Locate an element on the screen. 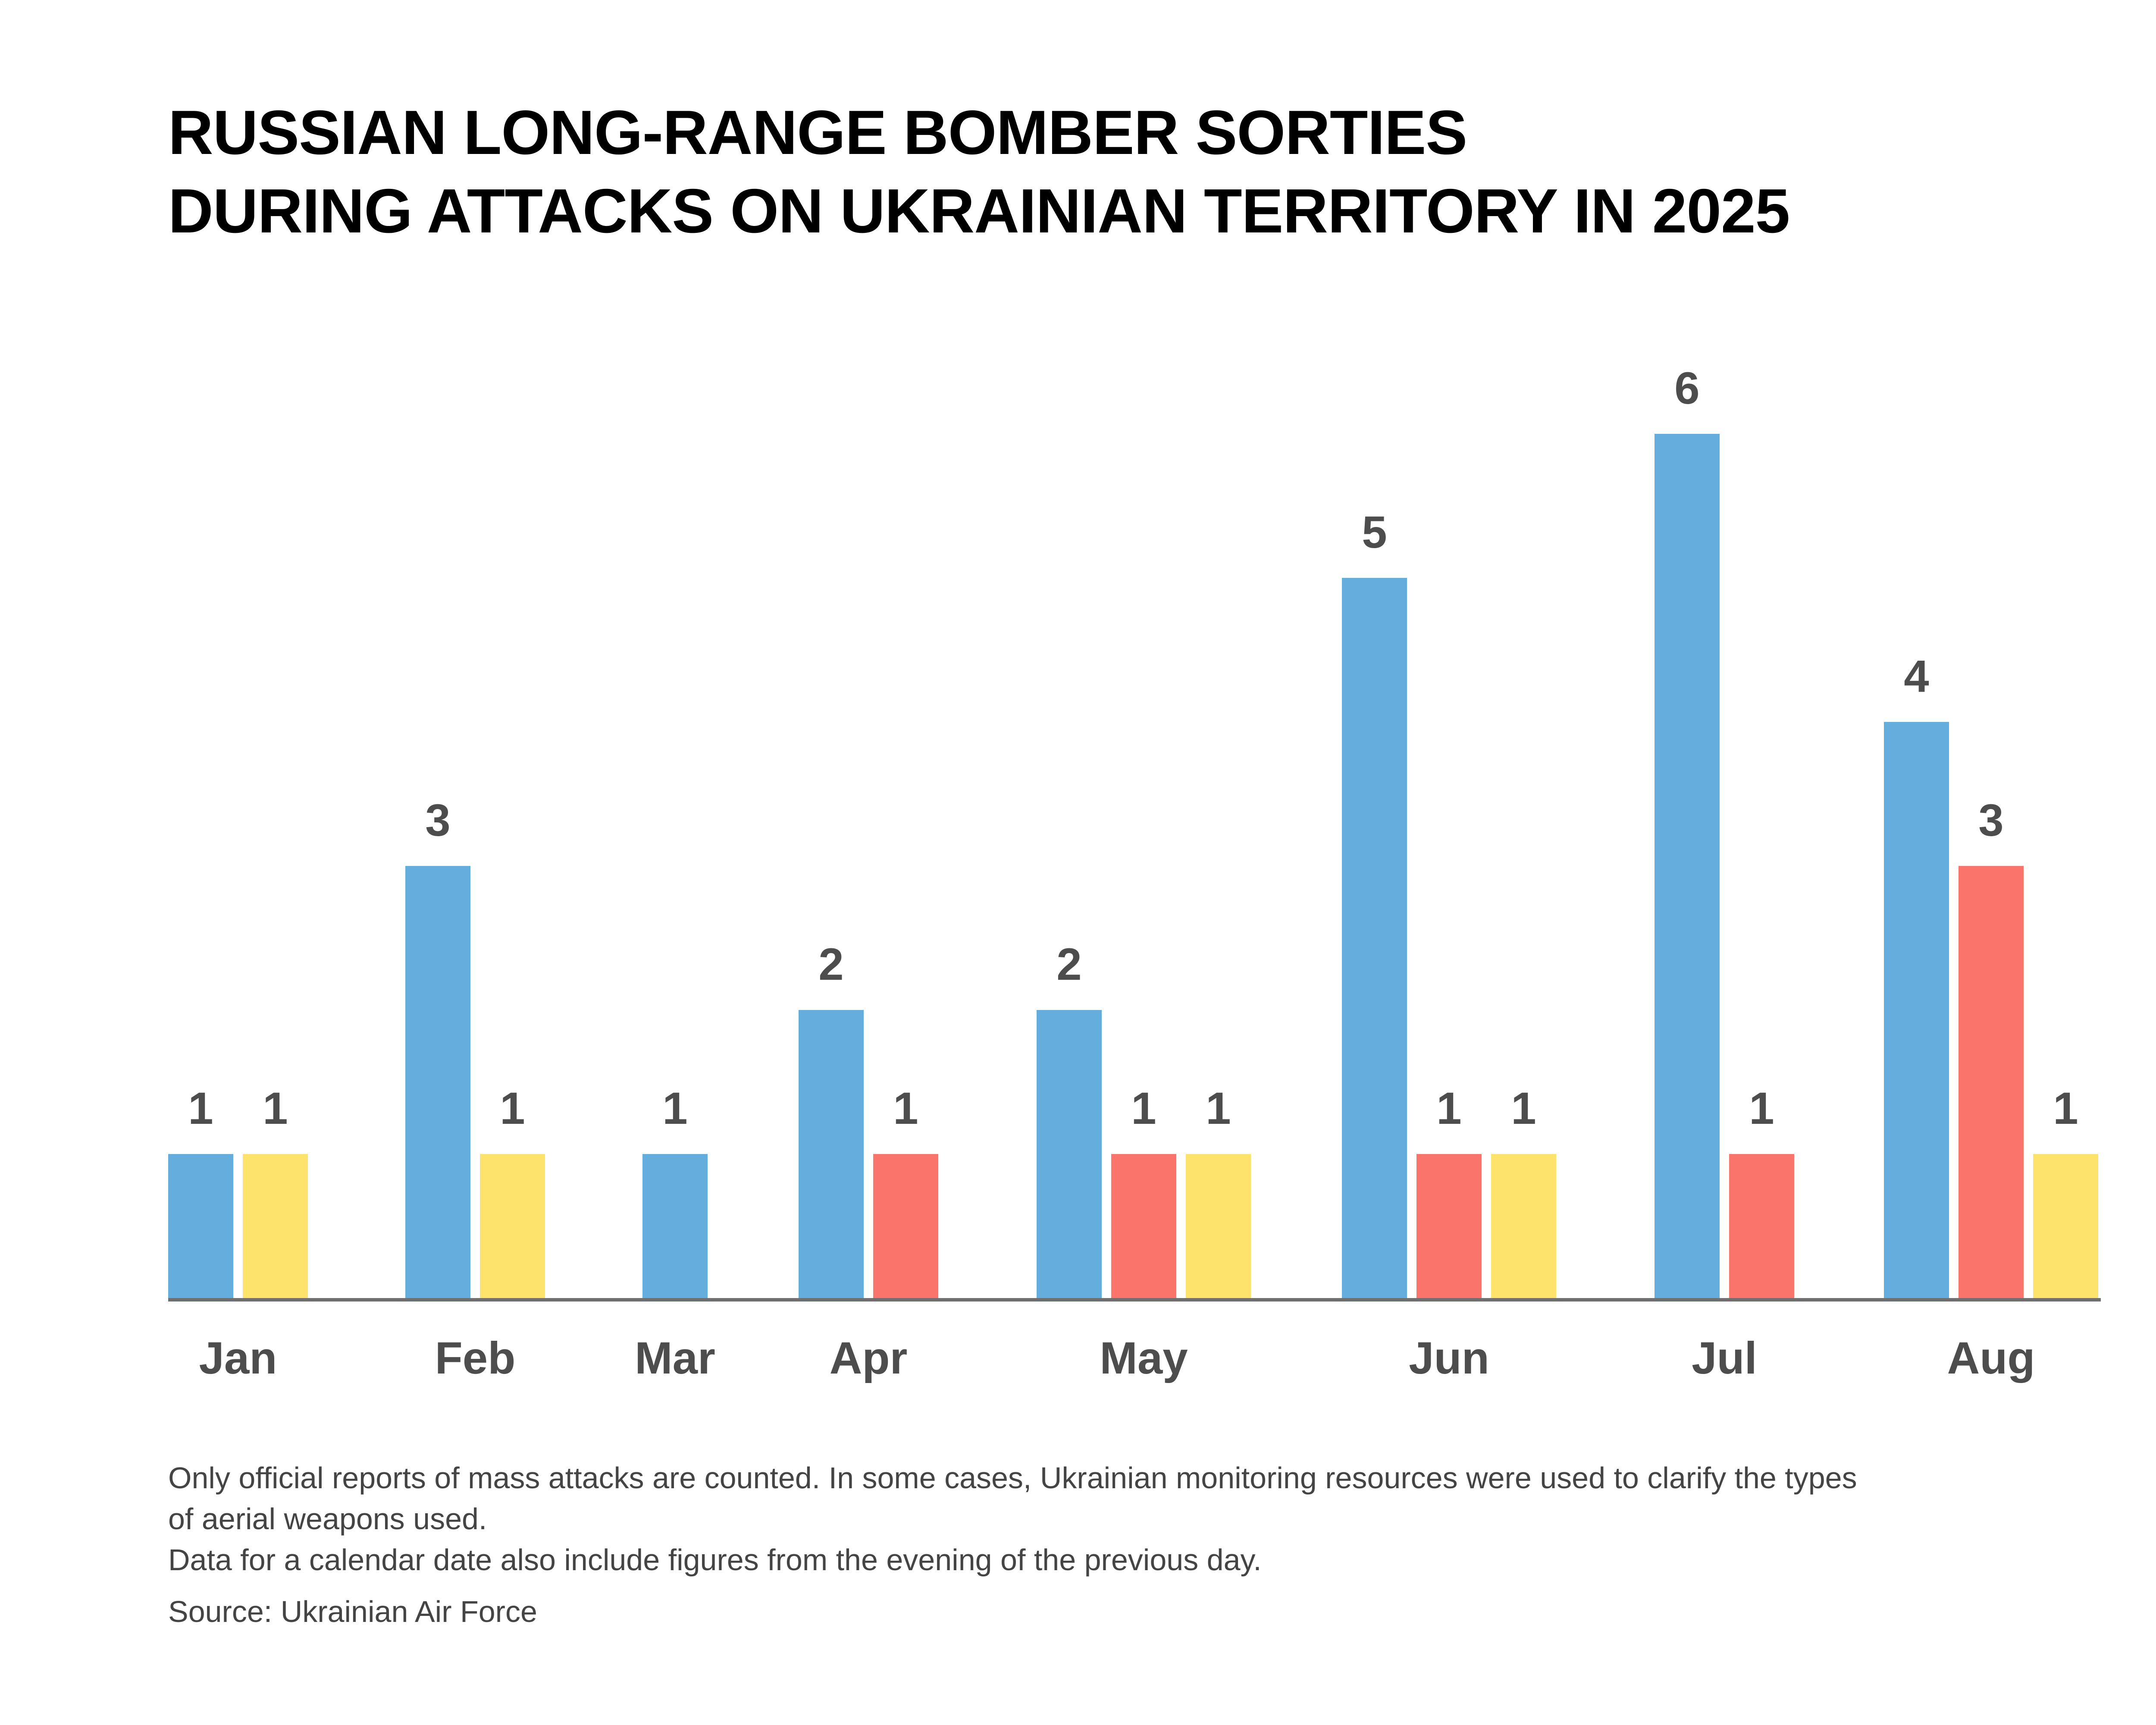 The image size is (2156, 1725). x-axis-label-may: May is located at coordinates (1144, 1358).